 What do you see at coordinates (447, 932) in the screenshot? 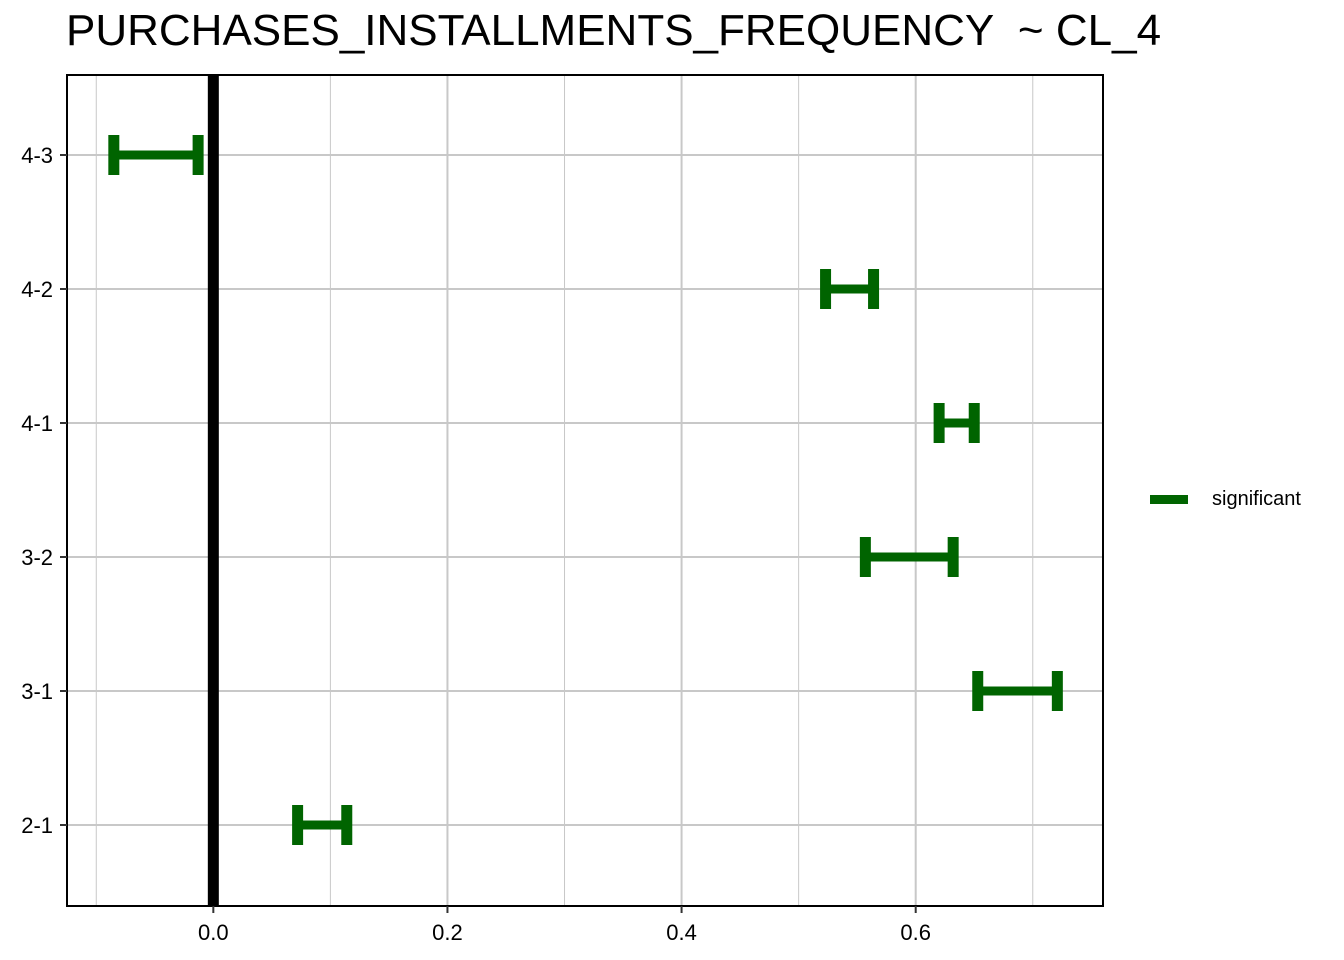
I see `x-tick-label-1: 0.2` at bounding box center [447, 932].